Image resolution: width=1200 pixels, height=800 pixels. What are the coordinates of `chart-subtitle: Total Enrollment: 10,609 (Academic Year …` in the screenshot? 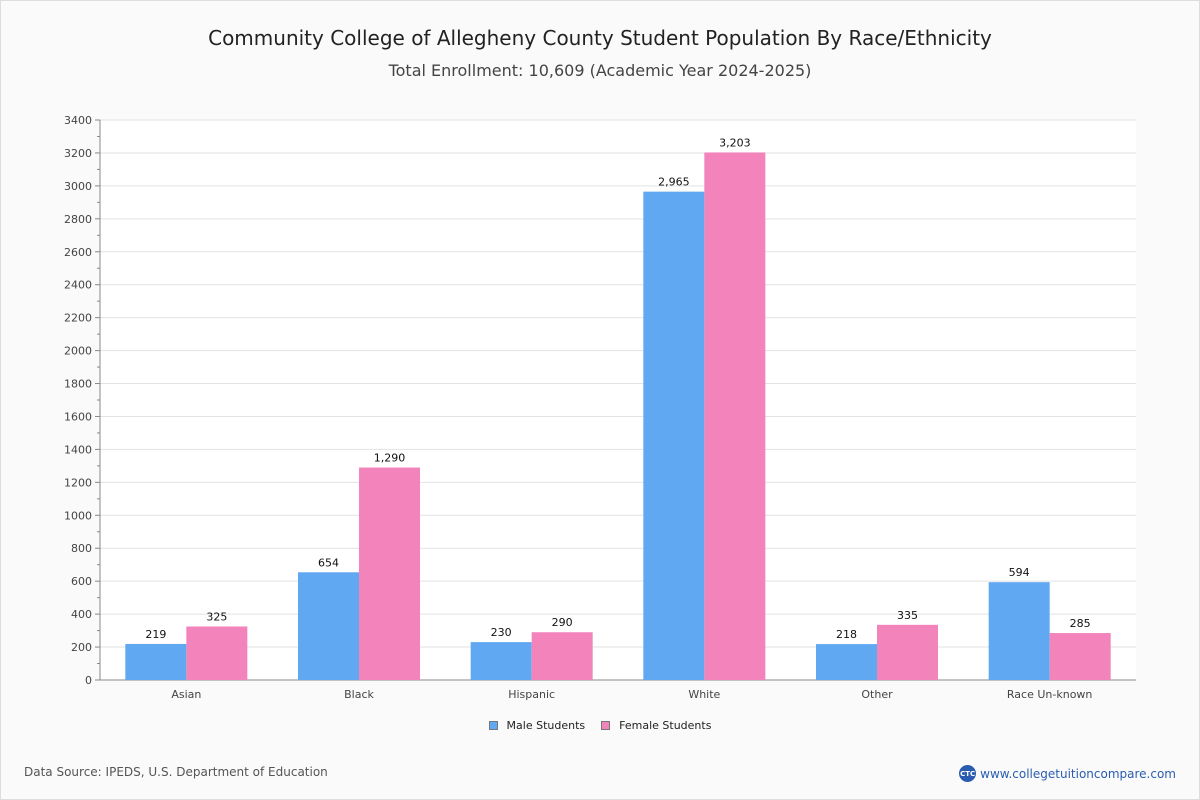 It's located at (600, 70).